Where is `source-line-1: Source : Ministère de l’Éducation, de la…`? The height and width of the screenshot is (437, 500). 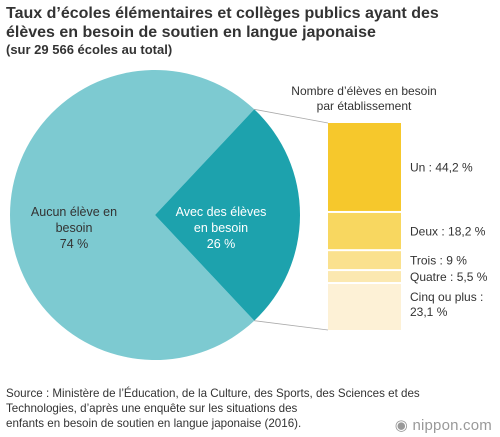
source-line-1: Source : Ministère de l’Éducation, de la… is located at coordinates (213, 393).